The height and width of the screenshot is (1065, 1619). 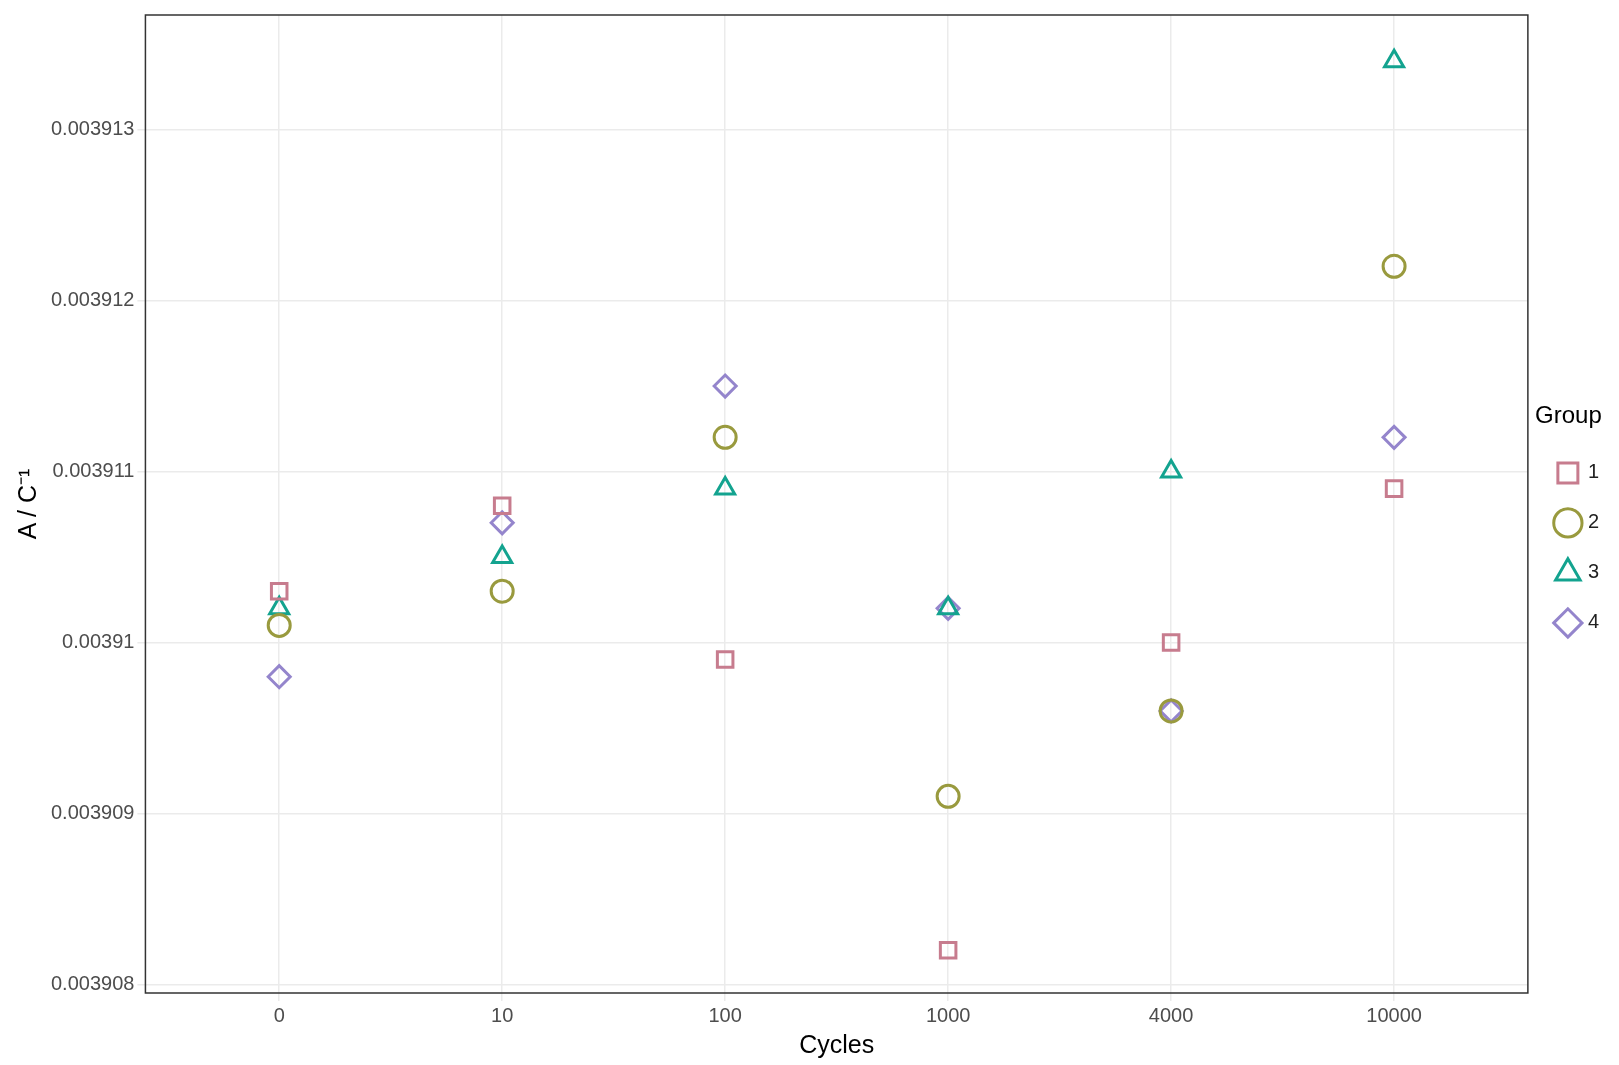 What do you see at coordinates (1593, 521) in the screenshot?
I see `legend-label: 2` at bounding box center [1593, 521].